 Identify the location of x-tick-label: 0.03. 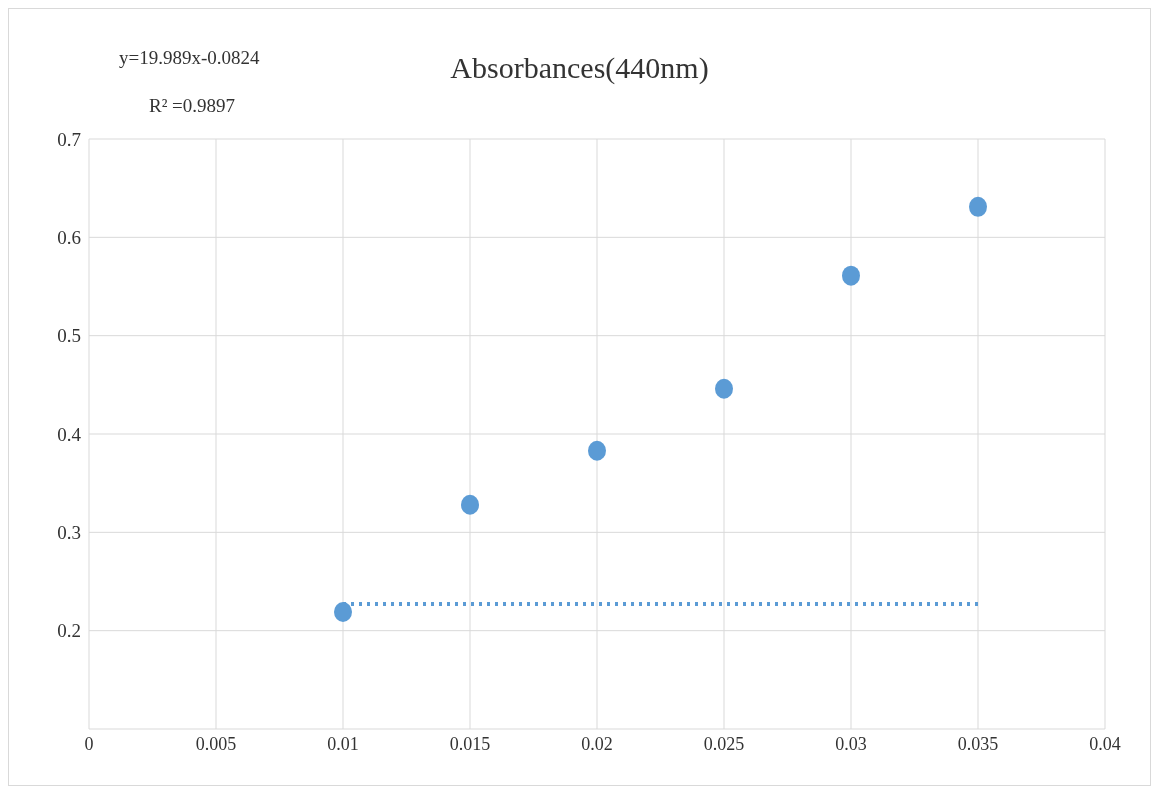
(851, 743).